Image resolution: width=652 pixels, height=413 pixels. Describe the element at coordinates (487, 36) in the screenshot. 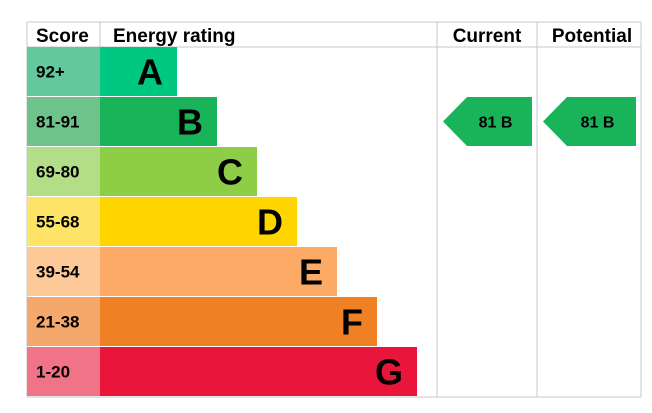

I see `current-header: Current` at that location.